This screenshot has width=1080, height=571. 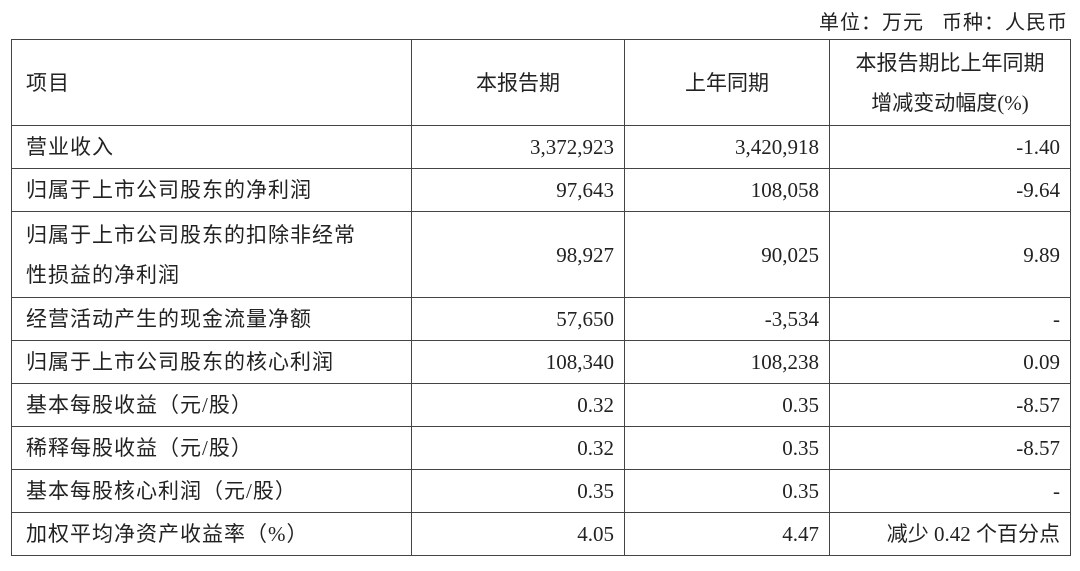 I want to click on row-prior: 90,025, so click(x=727, y=254).